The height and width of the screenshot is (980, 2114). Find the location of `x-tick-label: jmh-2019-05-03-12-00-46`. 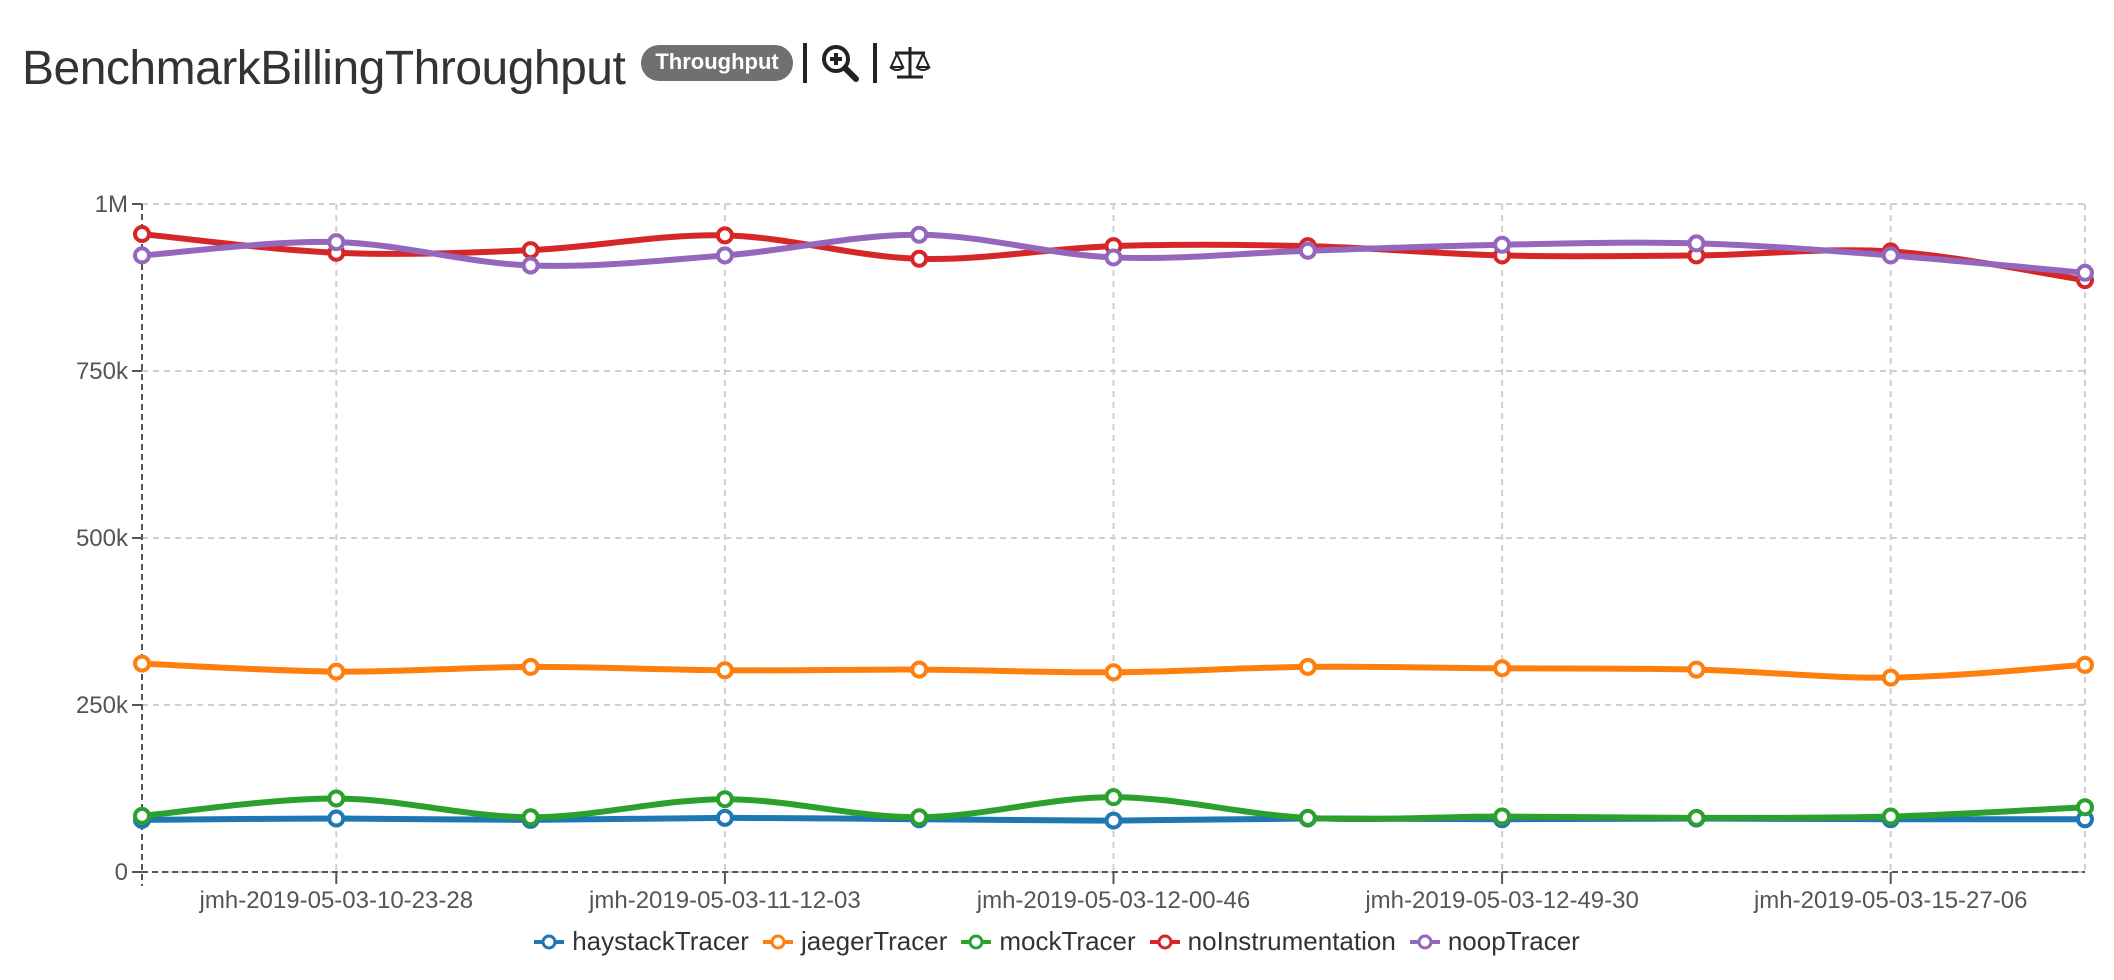

x-tick-label: jmh-2019-05-03-12-00-46 is located at coordinates (1113, 900).